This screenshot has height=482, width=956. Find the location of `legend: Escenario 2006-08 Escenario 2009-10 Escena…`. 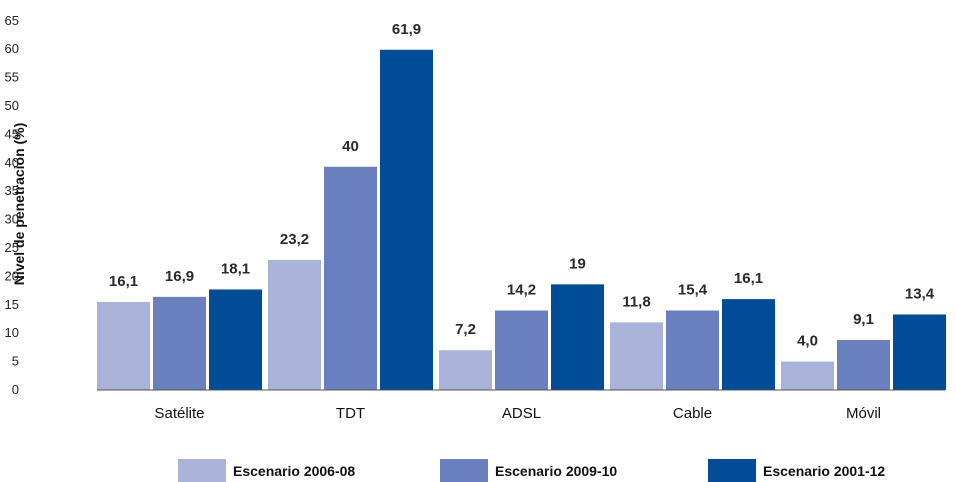

legend: Escenario 2006-08 Escenario 2009-10 Escena… is located at coordinates (531, 470).